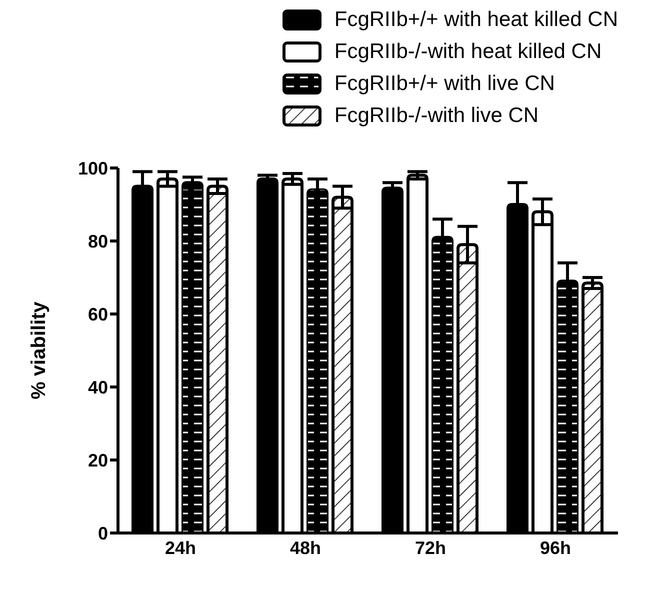 This screenshot has width=646, height=616. What do you see at coordinates (98, 241) in the screenshot?
I see `y-tick-label: 80` at bounding box center [98, 241].